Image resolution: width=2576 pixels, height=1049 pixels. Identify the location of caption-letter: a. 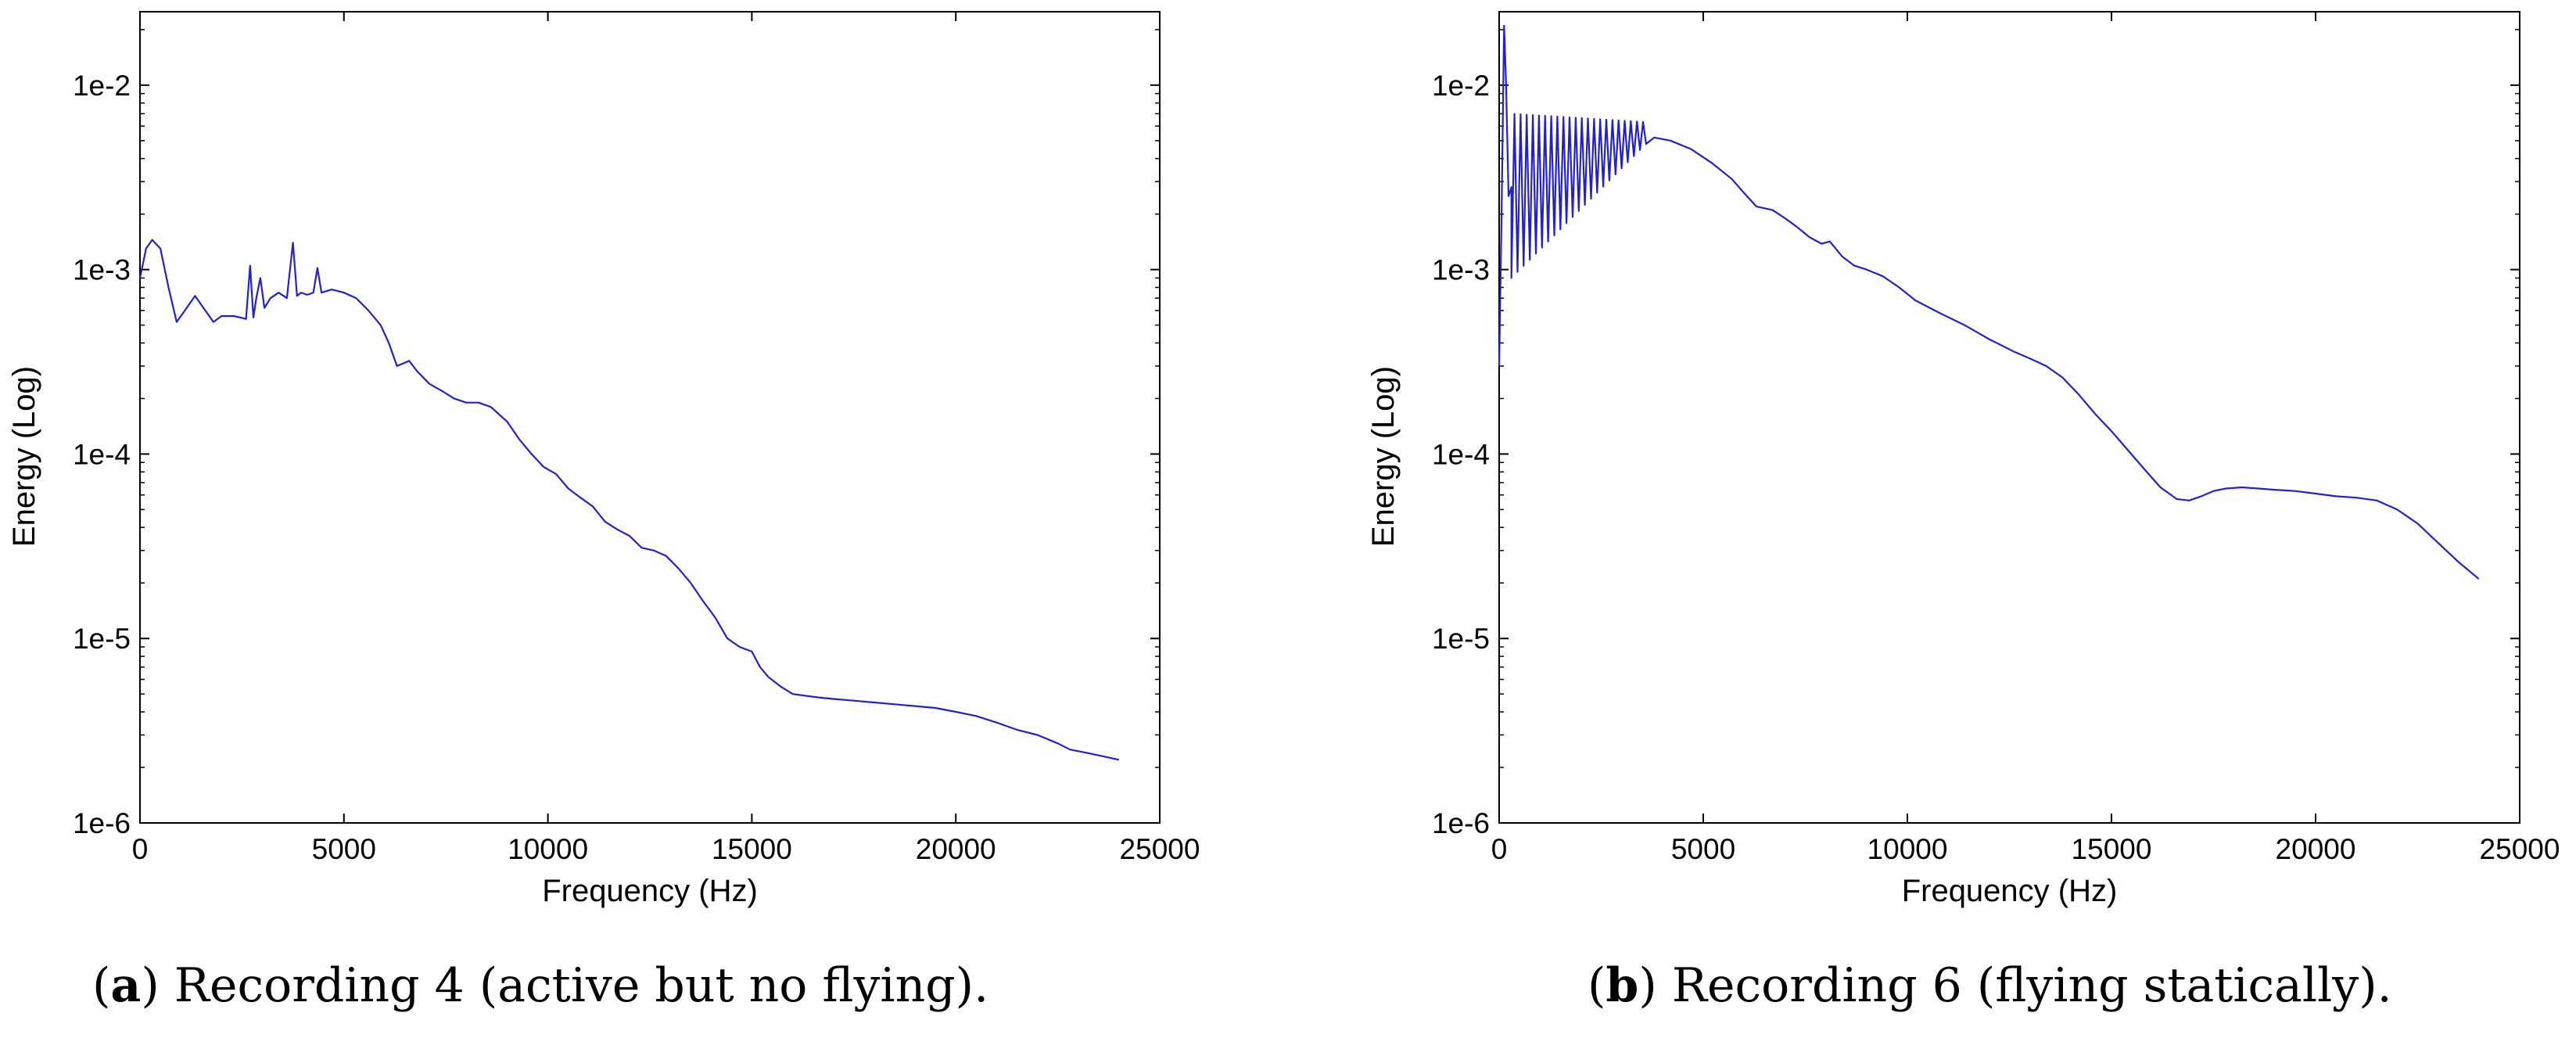
(126, 985).